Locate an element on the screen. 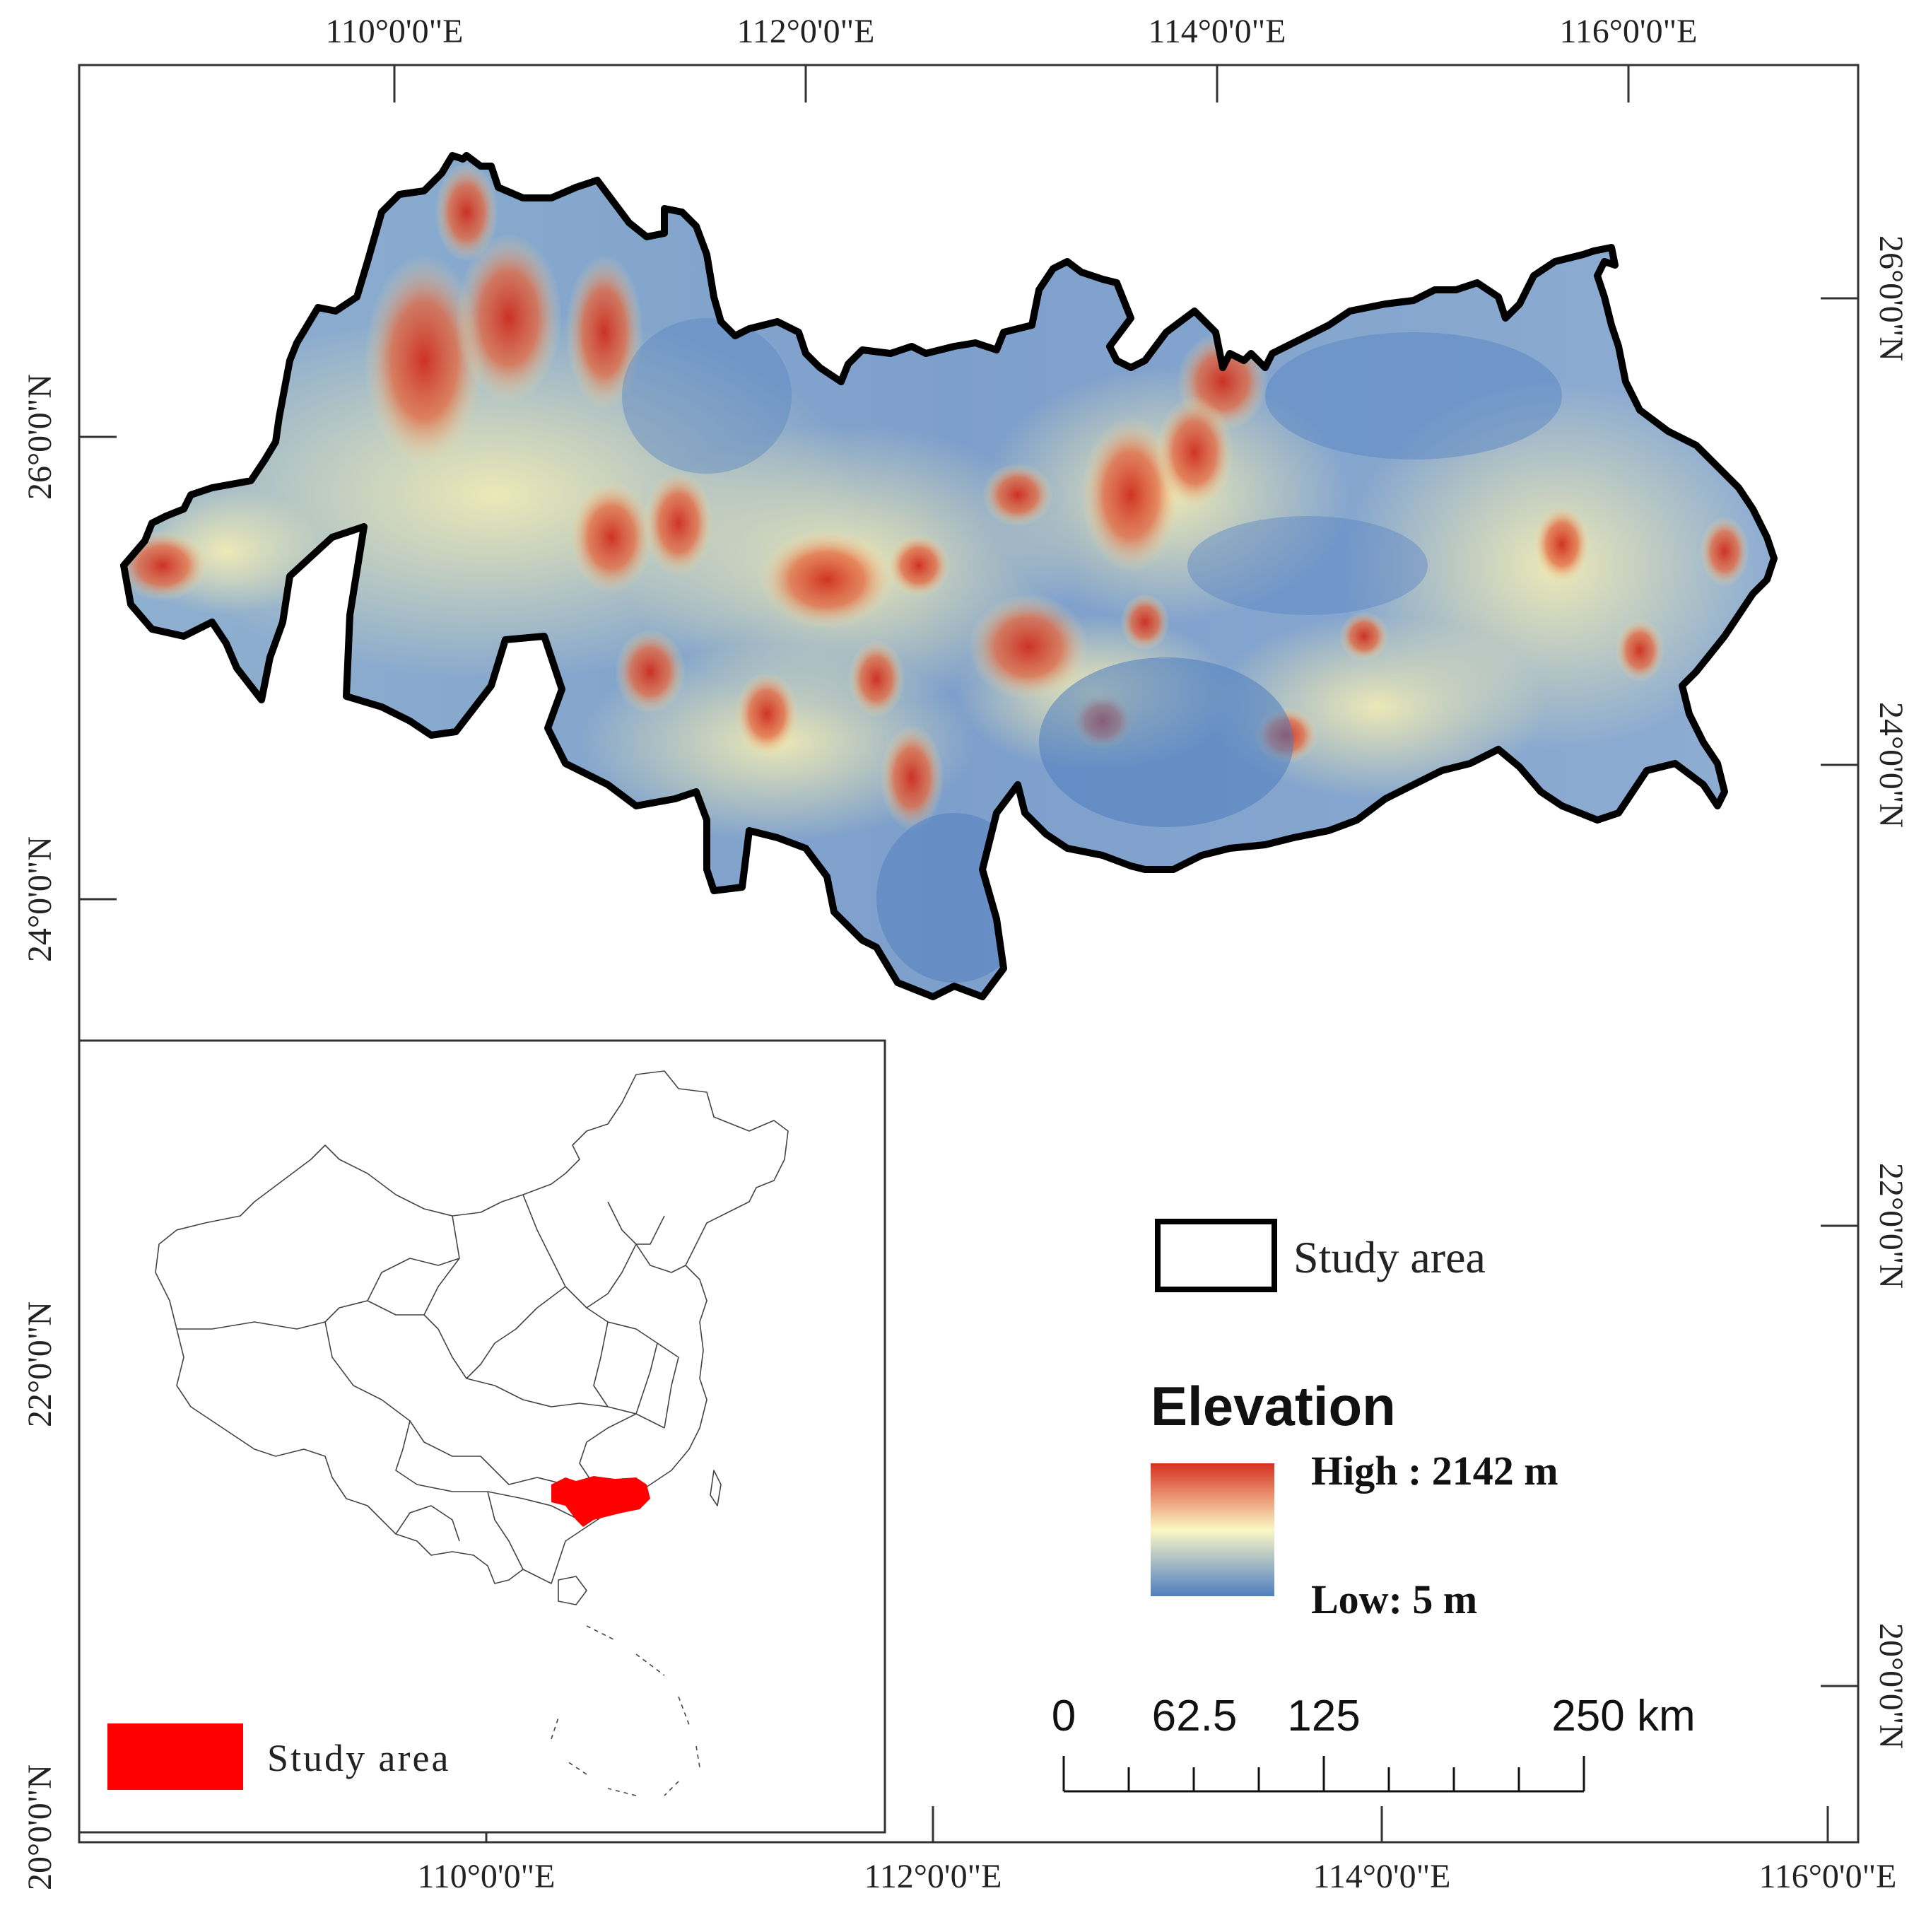 Image resolution: width=1926 pixels, height=1932 pixels. top-lon-label-110: 110°0'0"E is located at coordinates (395, 32).